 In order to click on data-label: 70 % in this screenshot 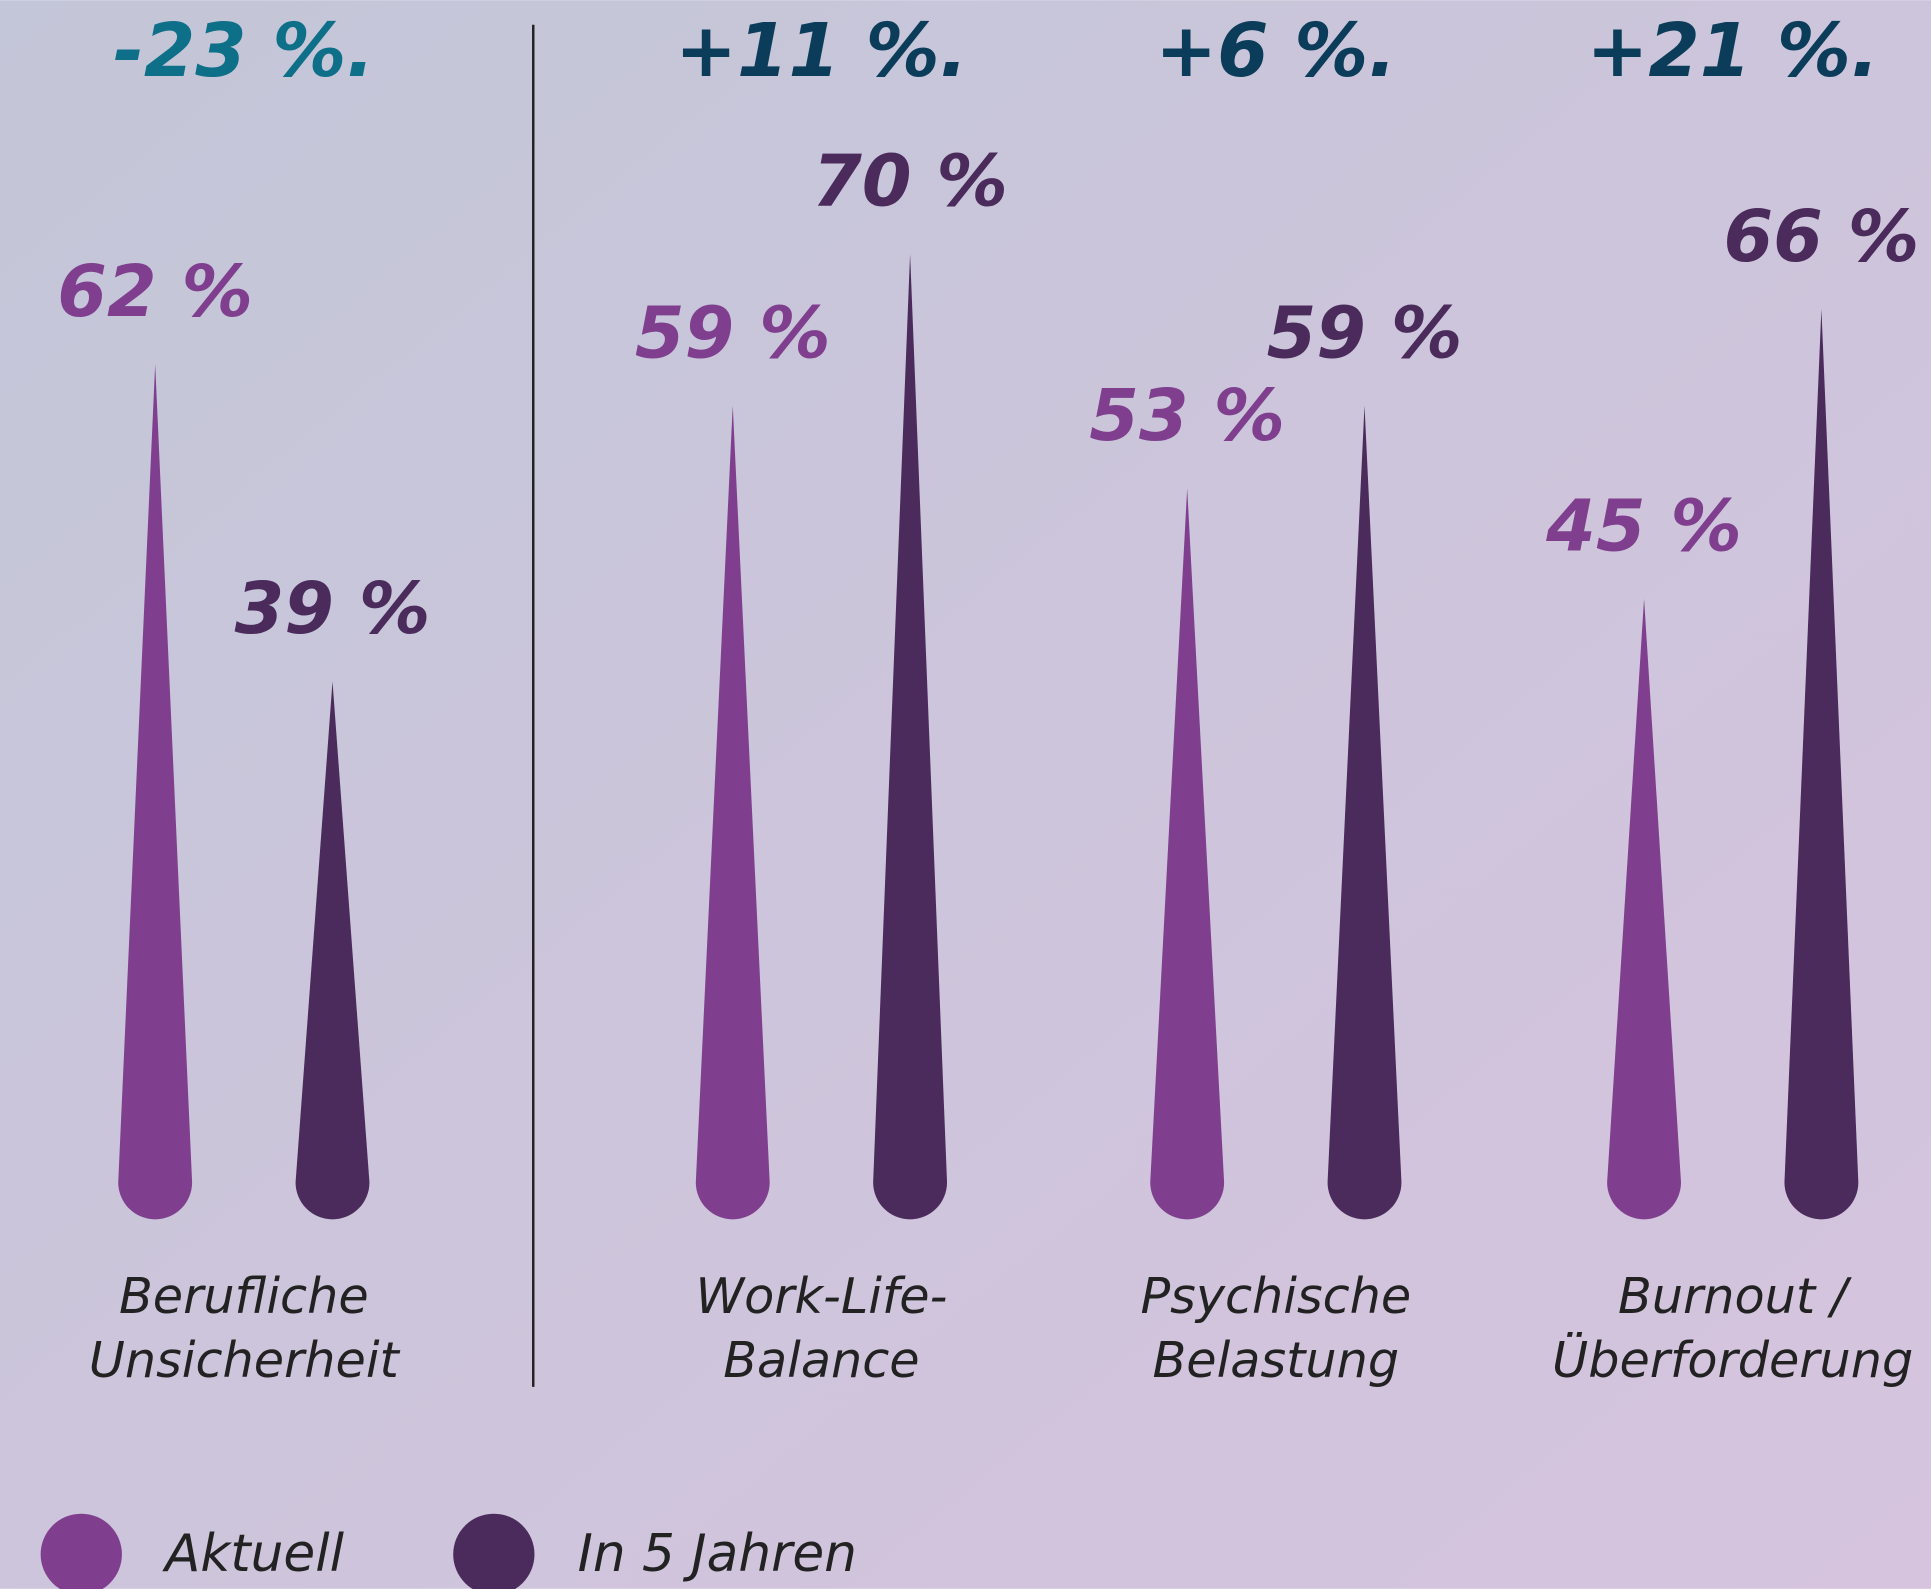, I will do `click(910, 181)`.